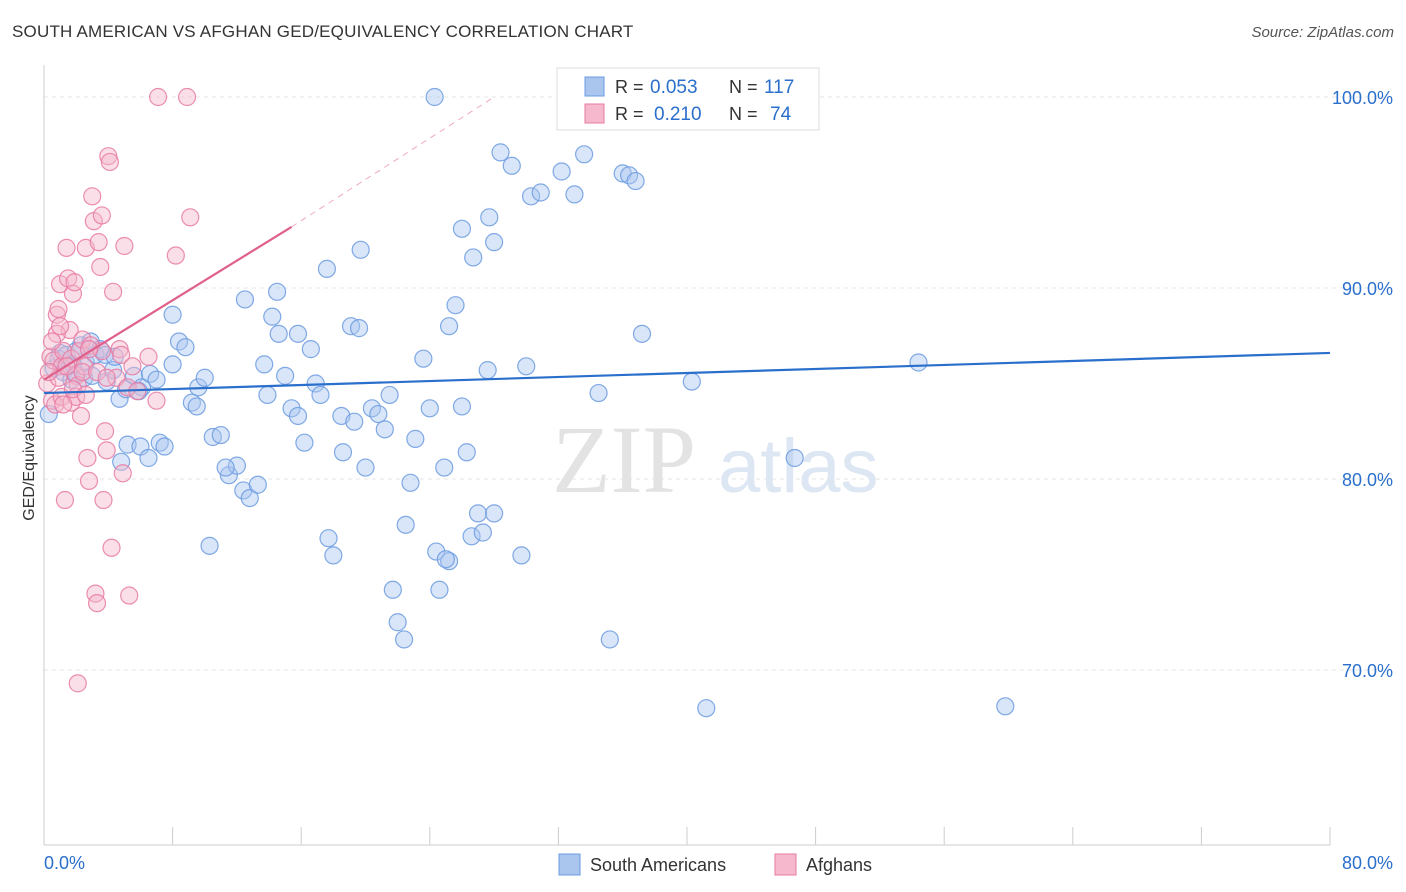 The width and height of the screenshot is (1406, 892). What do you see at coordinates (624, 459) in the screenshot?
I see `watermark-zip: ZIP` at bounding box center [624, 459].